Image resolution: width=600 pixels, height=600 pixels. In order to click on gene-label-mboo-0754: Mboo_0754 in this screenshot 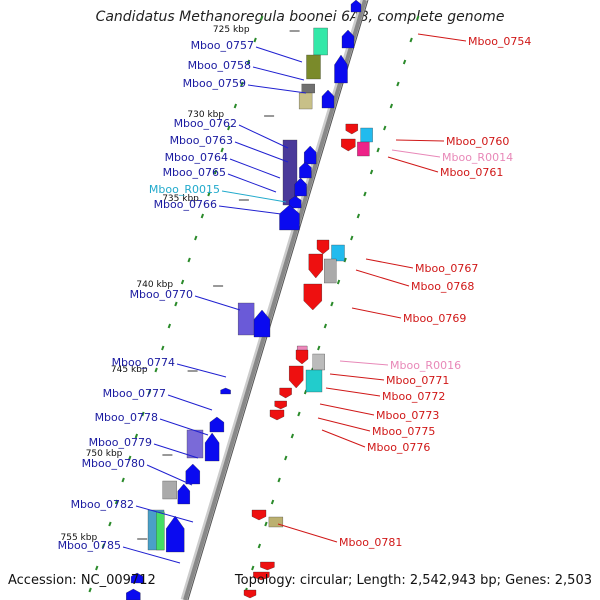, I will do `click(499, 41)`.